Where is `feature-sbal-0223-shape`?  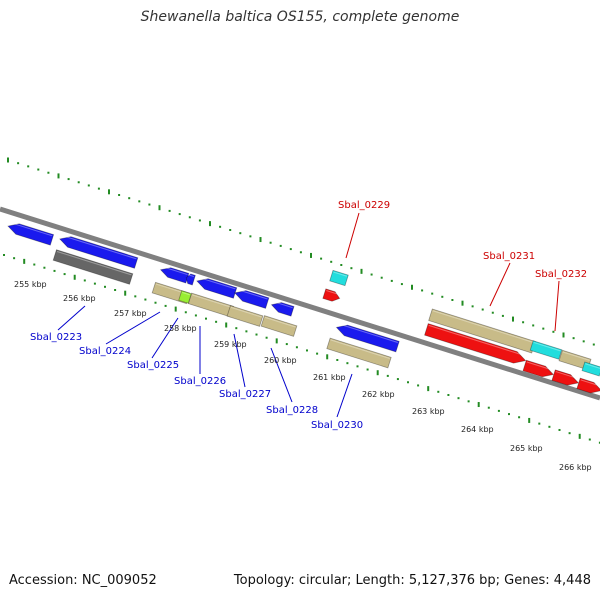 feature-sbal-0223-shape is located at coordinates (31, 234).